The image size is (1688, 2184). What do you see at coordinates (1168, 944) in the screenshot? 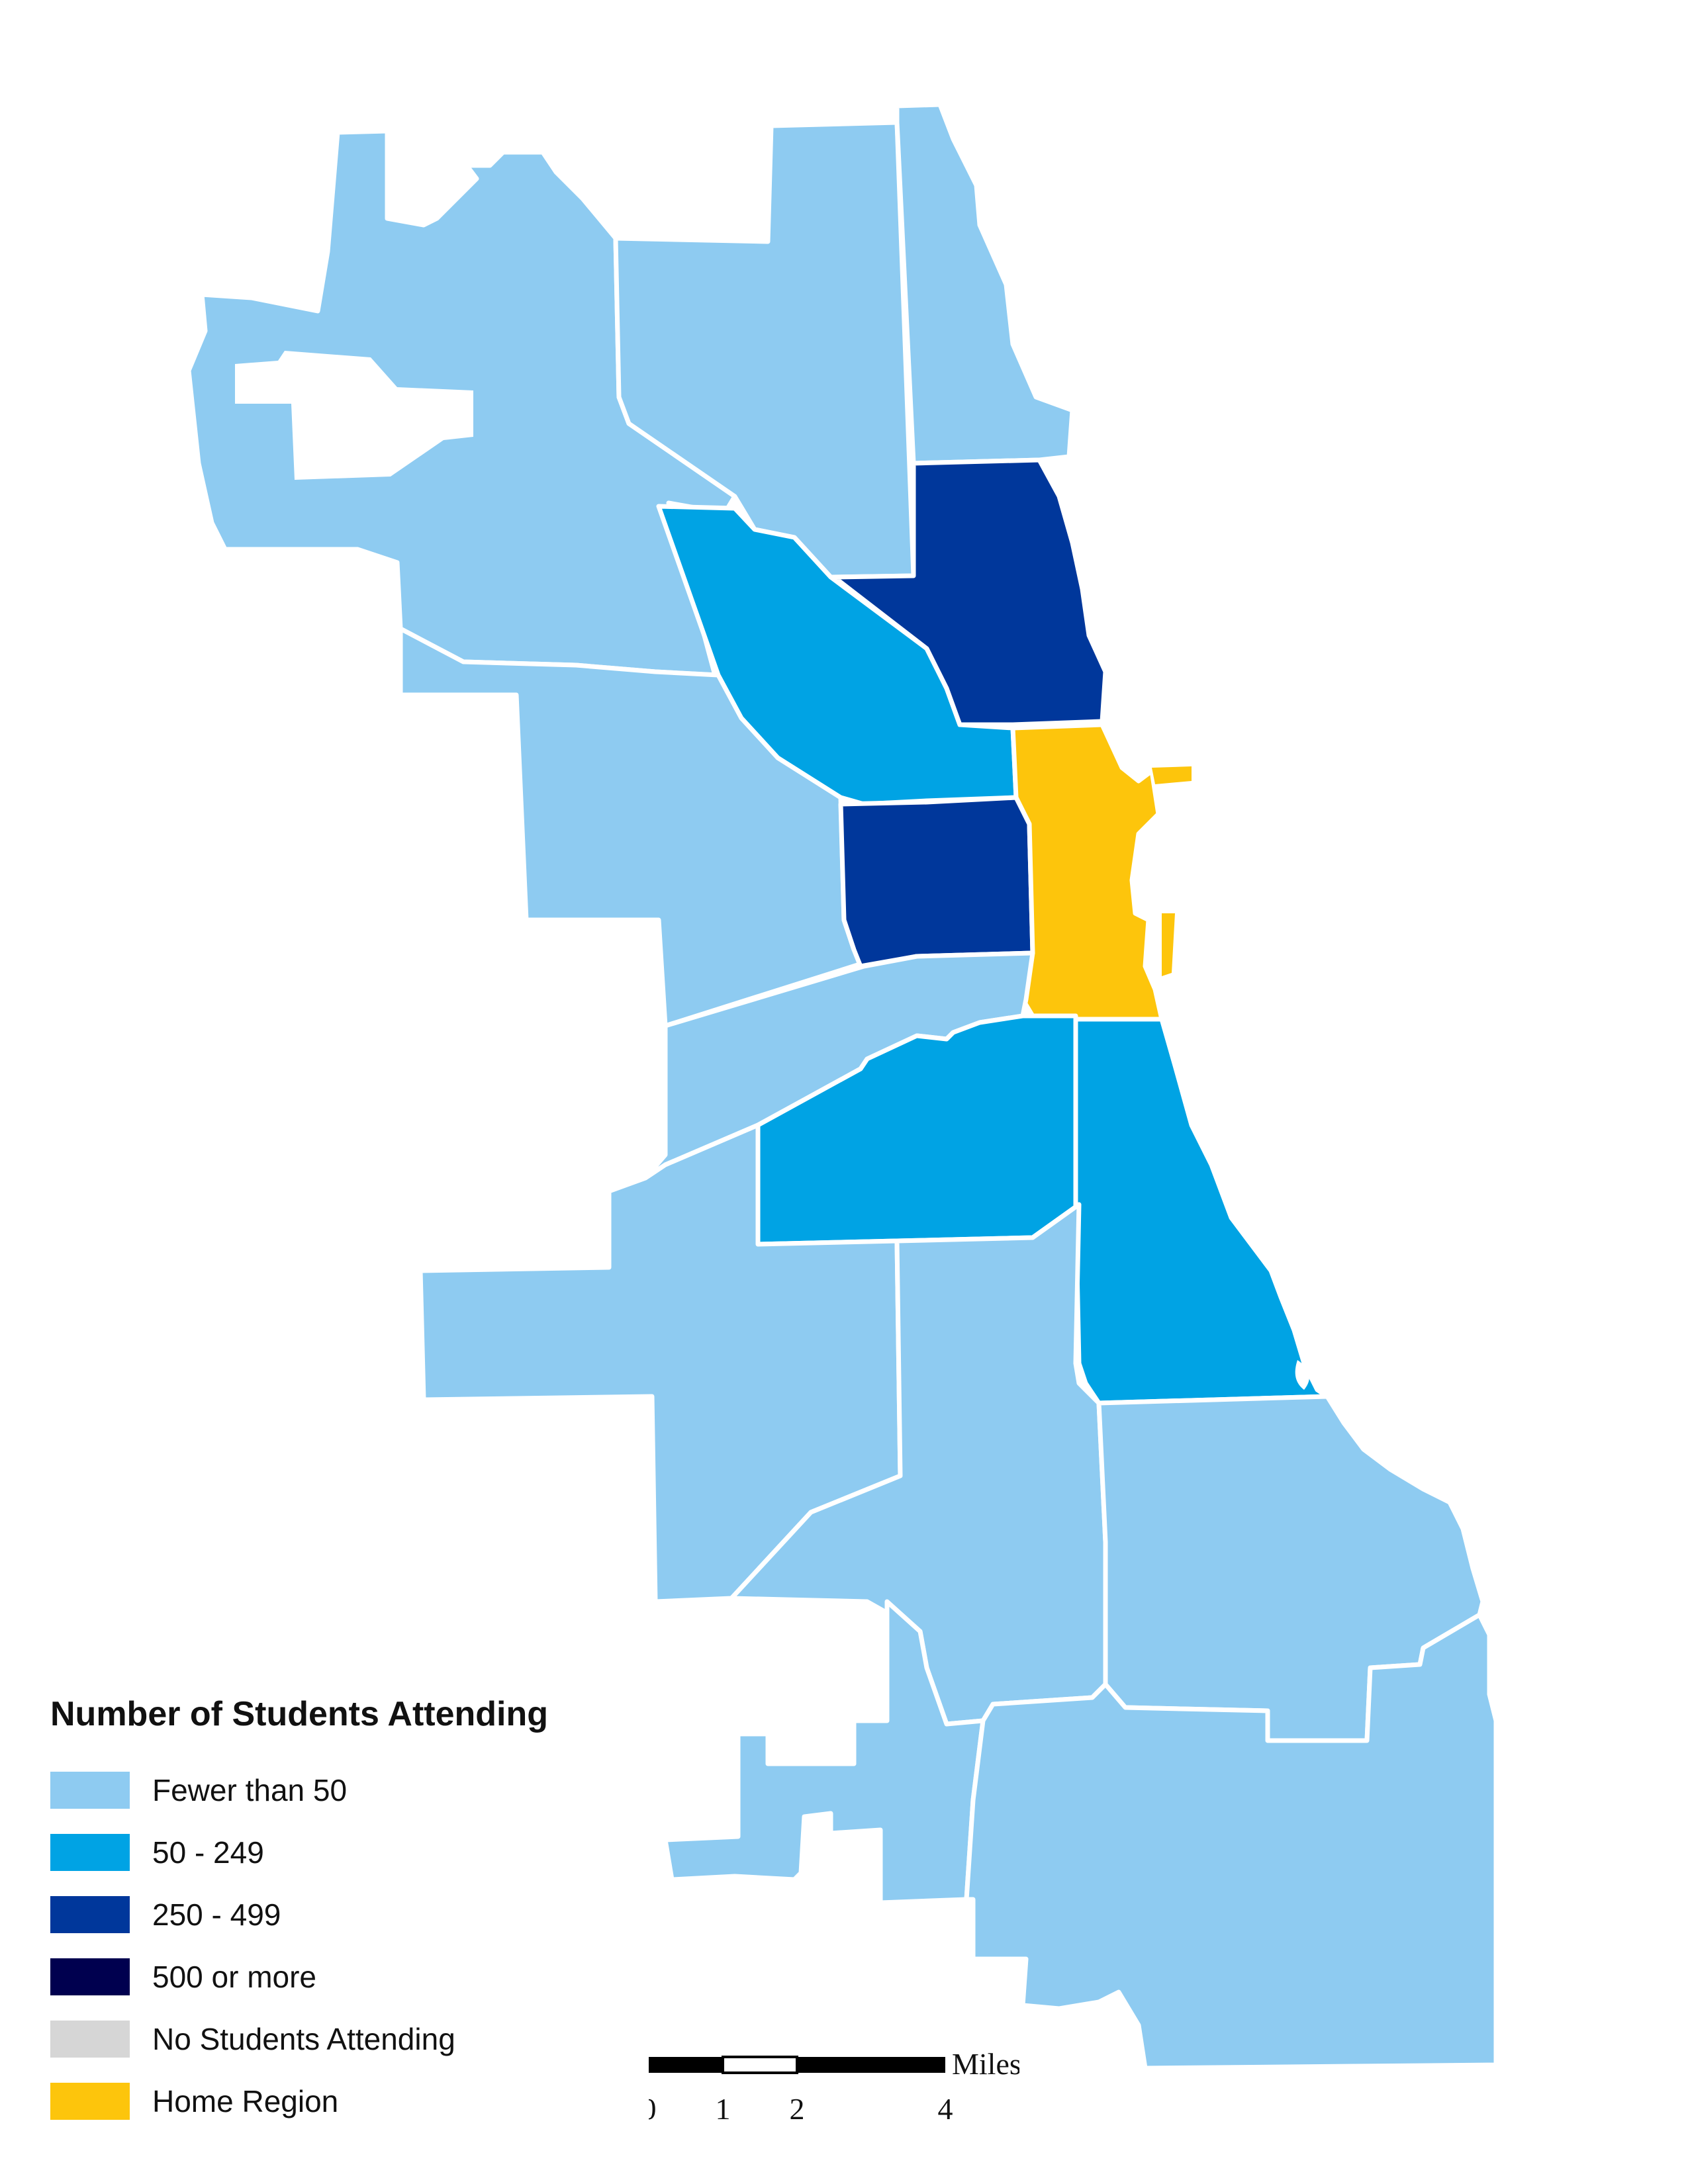
I see `northerly-island` at bounding box center [1168, 944].